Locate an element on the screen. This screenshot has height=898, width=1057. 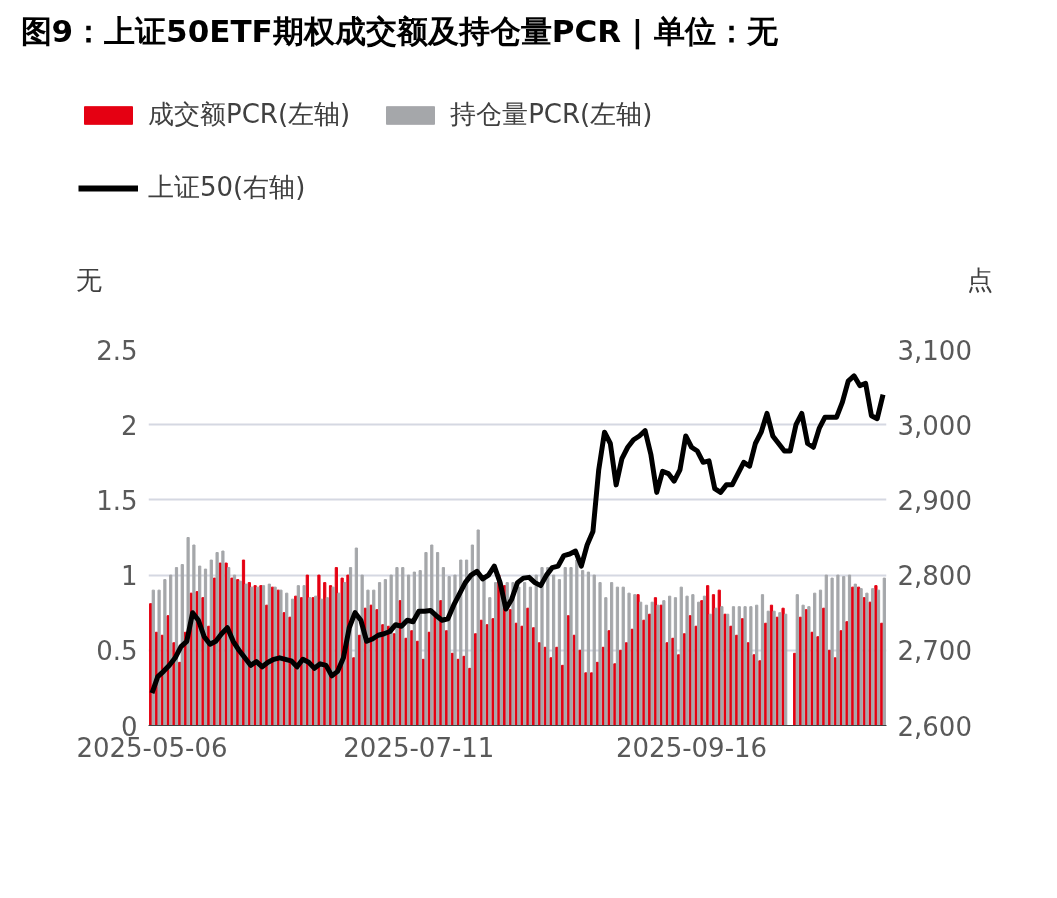
y-axis-title: 无 is located at coordinates (88, 279).